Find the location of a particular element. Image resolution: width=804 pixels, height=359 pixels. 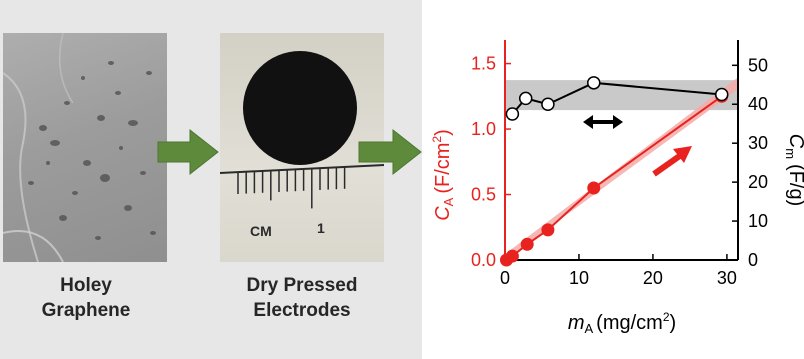

y-left-tick-label: 1.5 is located at coordinates (483, 64).